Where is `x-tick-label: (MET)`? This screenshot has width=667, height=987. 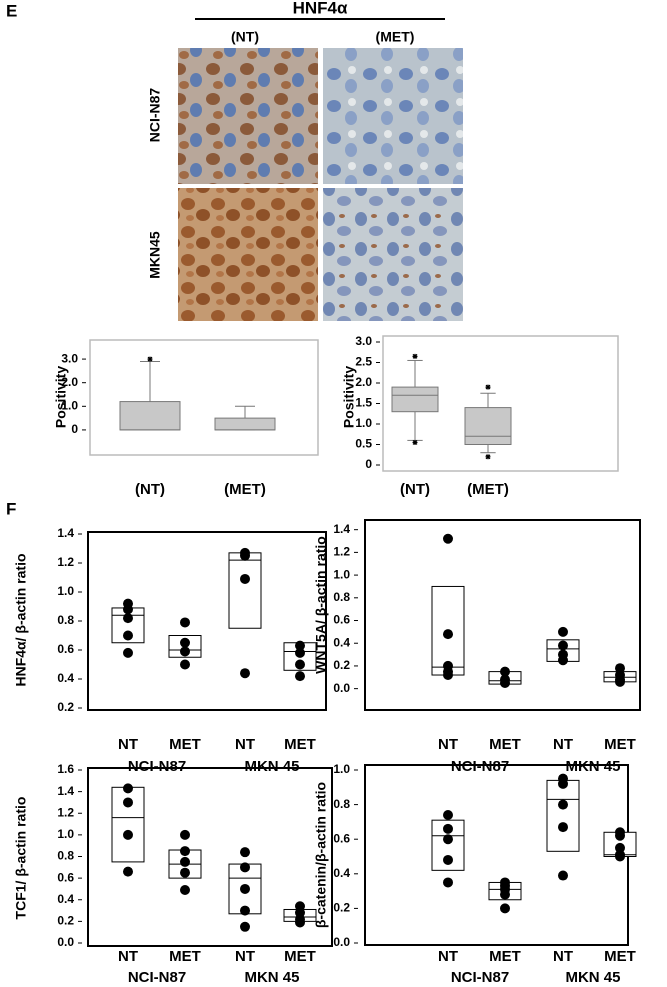 x-tick-label: (MET) is located at coordinates (488, 489).